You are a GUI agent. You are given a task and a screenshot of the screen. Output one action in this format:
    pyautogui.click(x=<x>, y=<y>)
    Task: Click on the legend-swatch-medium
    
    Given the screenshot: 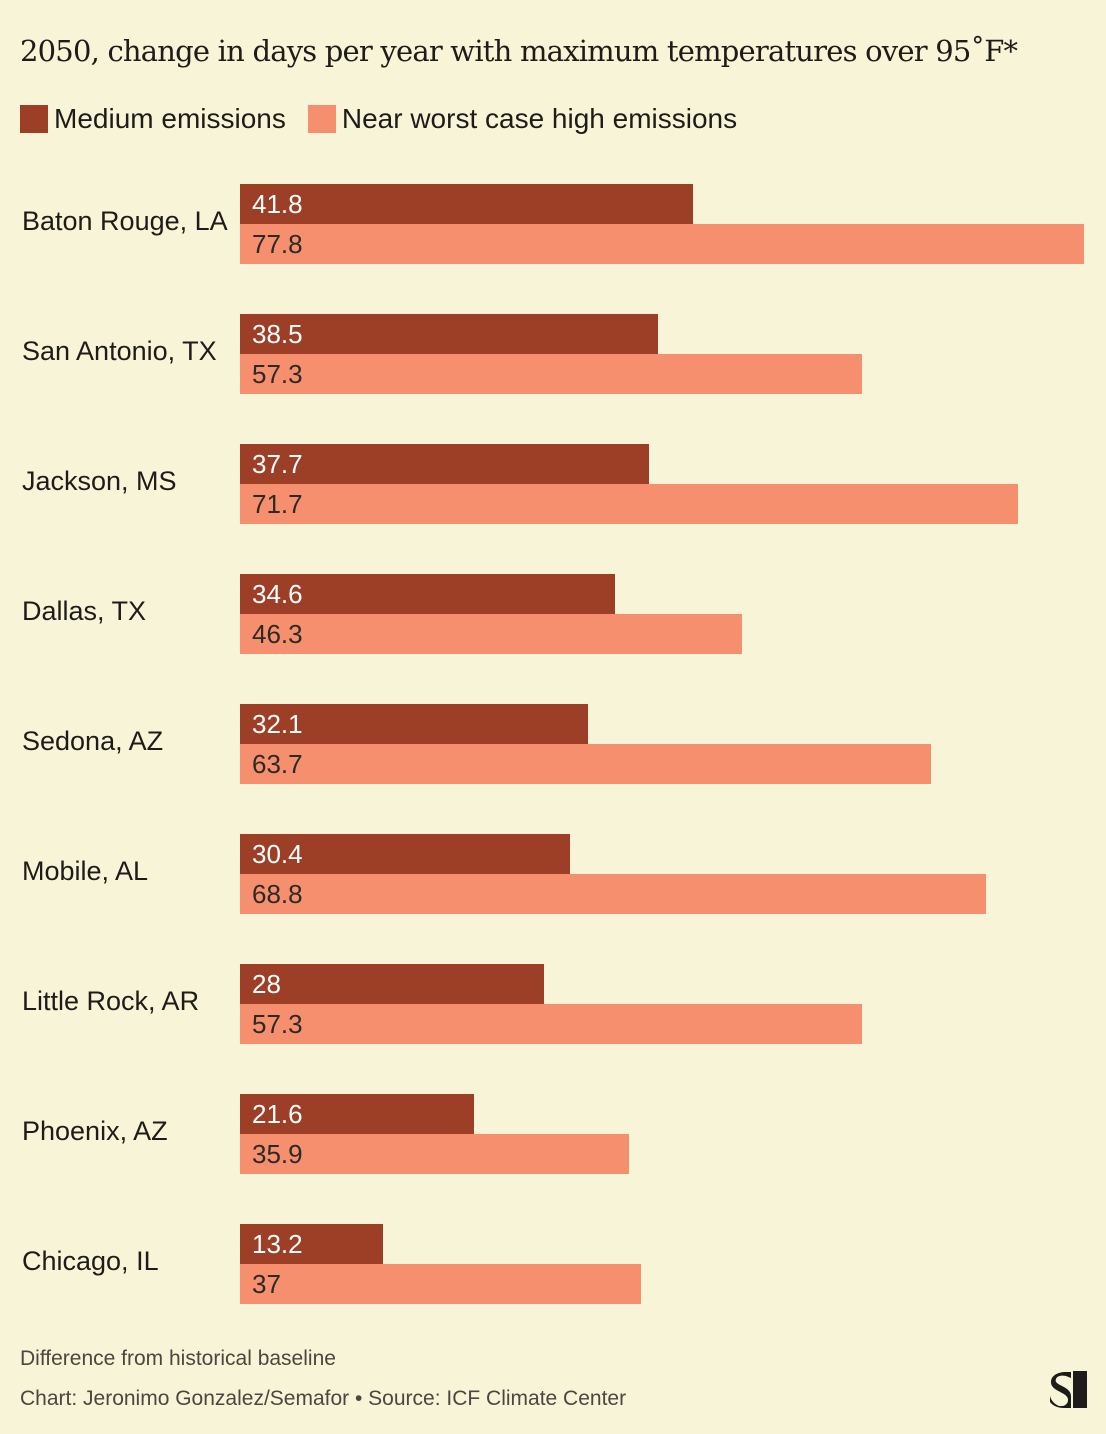 What is the action you would take?
    pyautogui.click(x=34, y=119)
    